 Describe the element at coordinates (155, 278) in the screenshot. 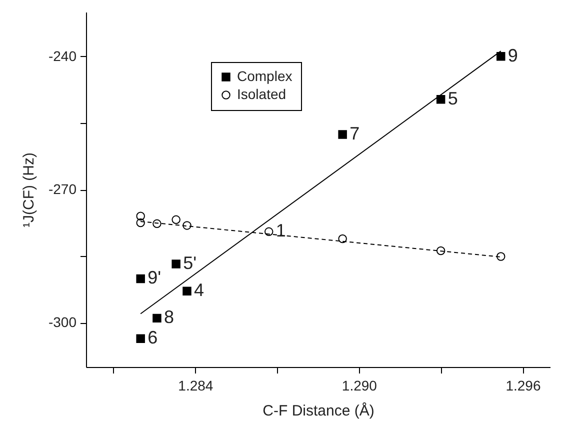

I see `annotation: 9'` at that location.